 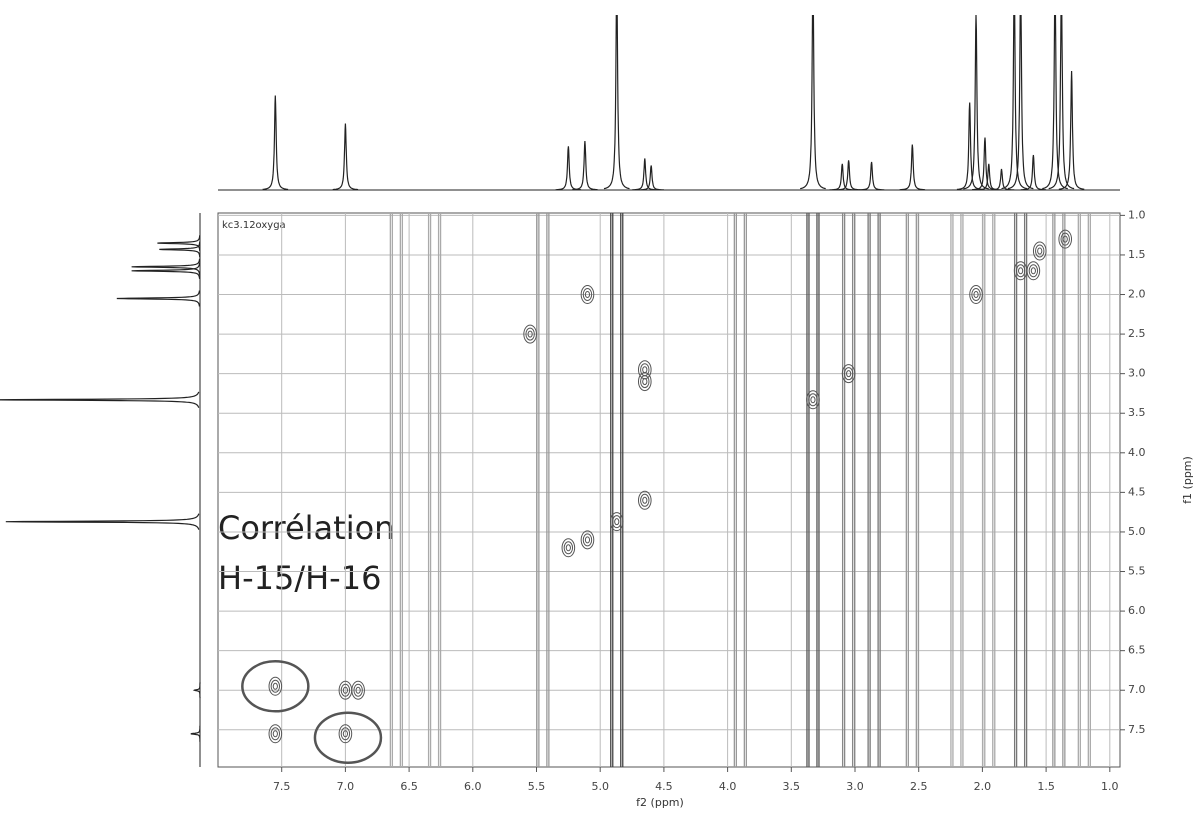 I want to click on top-projection, so click(x=673, y=103).